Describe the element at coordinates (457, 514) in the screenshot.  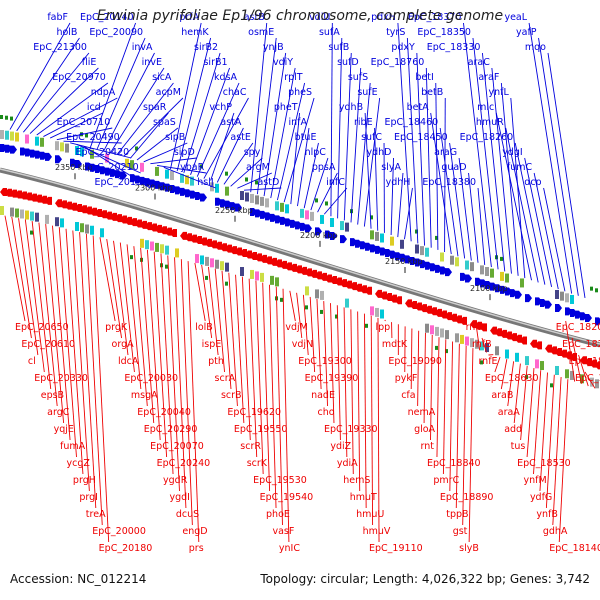
I see `reverse-gene-label: tppB` at that location.